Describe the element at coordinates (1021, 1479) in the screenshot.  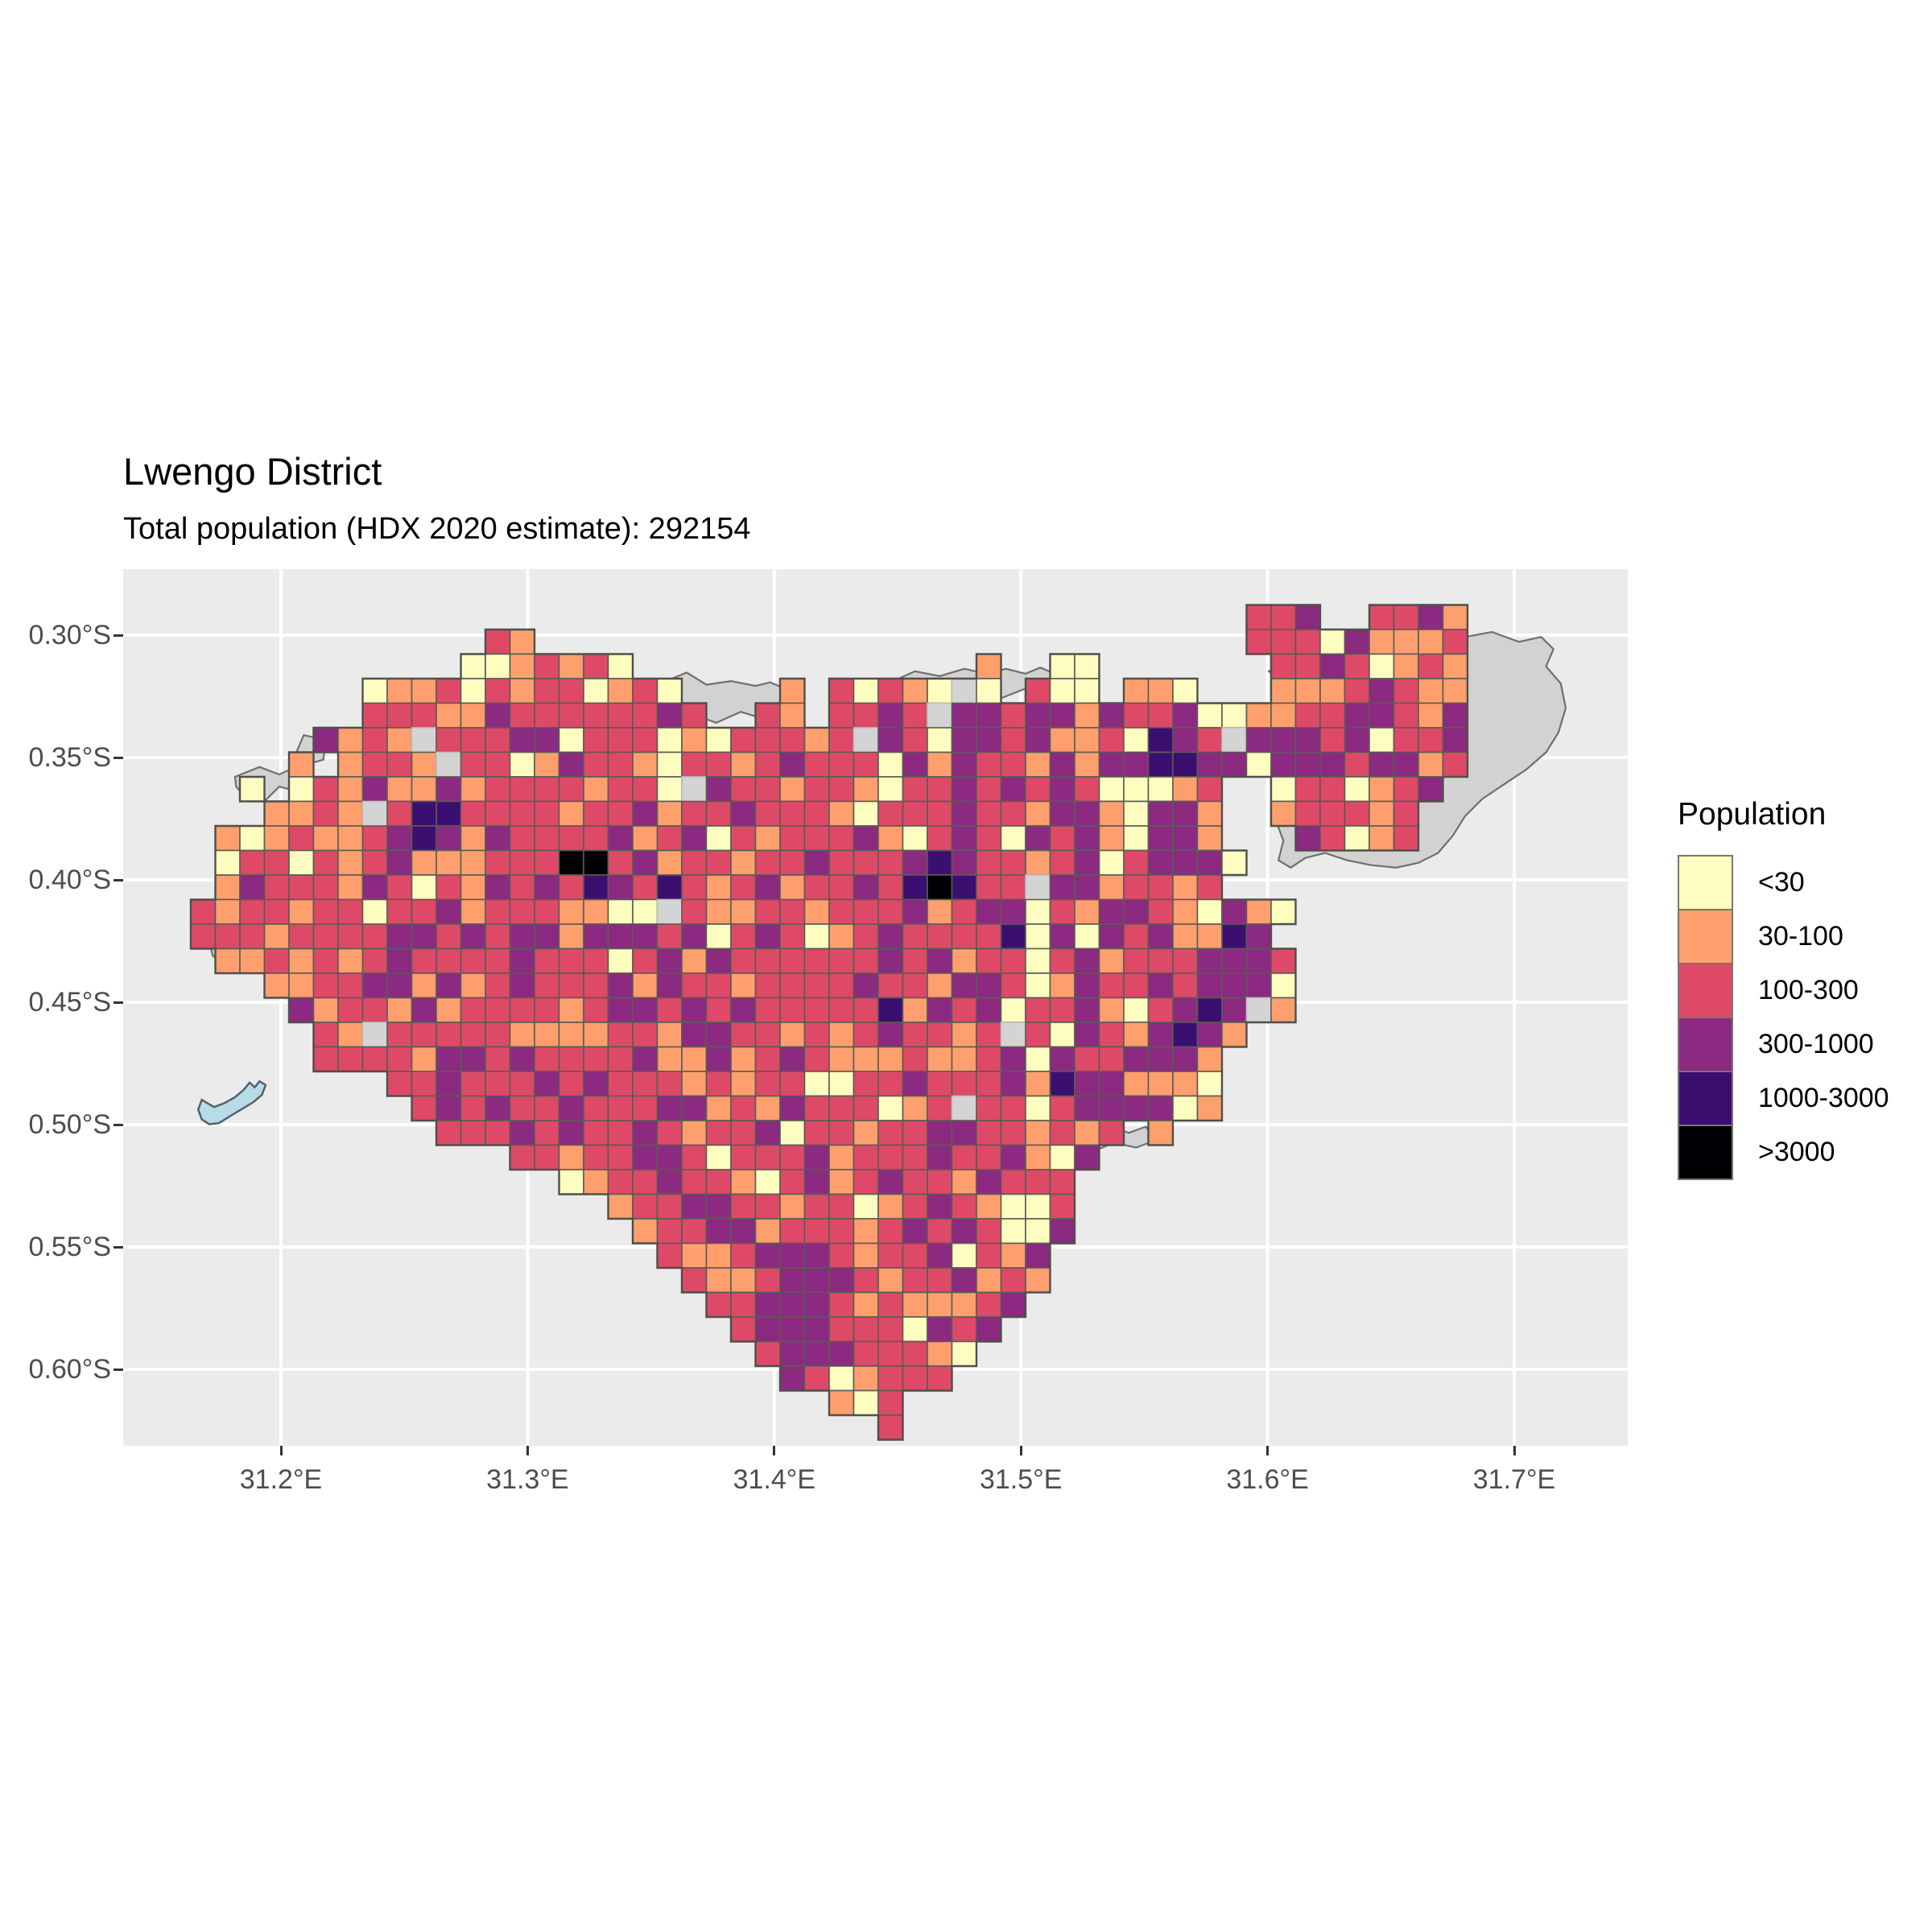
I see `x-axis-tick-label: 31.5°E` at that location.